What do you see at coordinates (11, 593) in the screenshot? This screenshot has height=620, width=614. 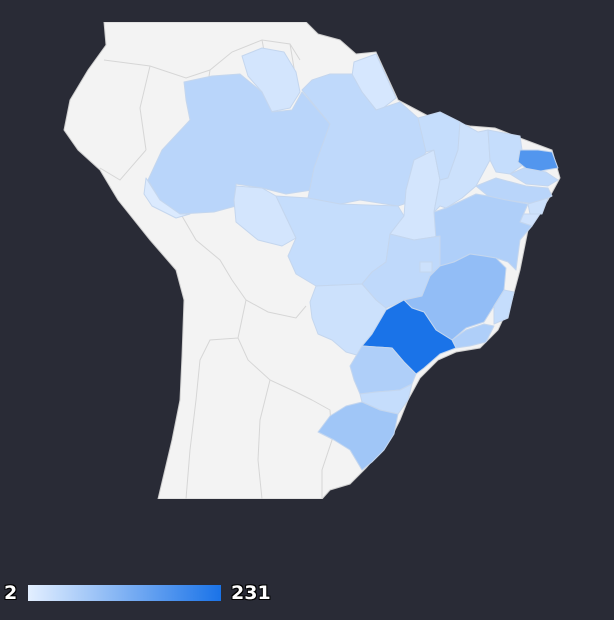 I see `legend-min-label: 2` at bounding box center [11, 593].